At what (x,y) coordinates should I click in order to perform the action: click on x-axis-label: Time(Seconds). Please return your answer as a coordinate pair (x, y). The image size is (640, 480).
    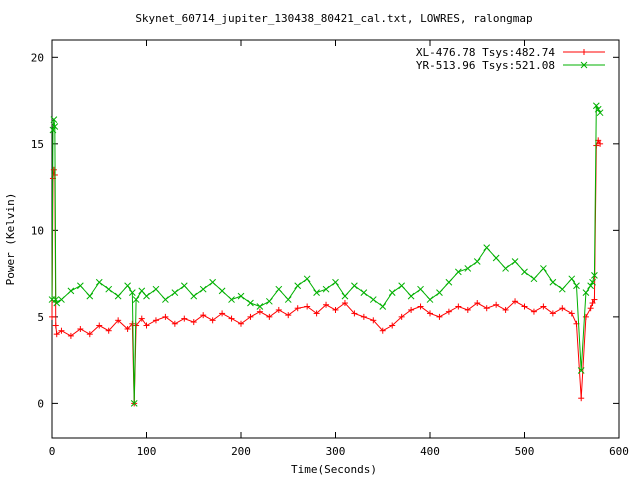
    Looking at the image, I should click on (334, 469).